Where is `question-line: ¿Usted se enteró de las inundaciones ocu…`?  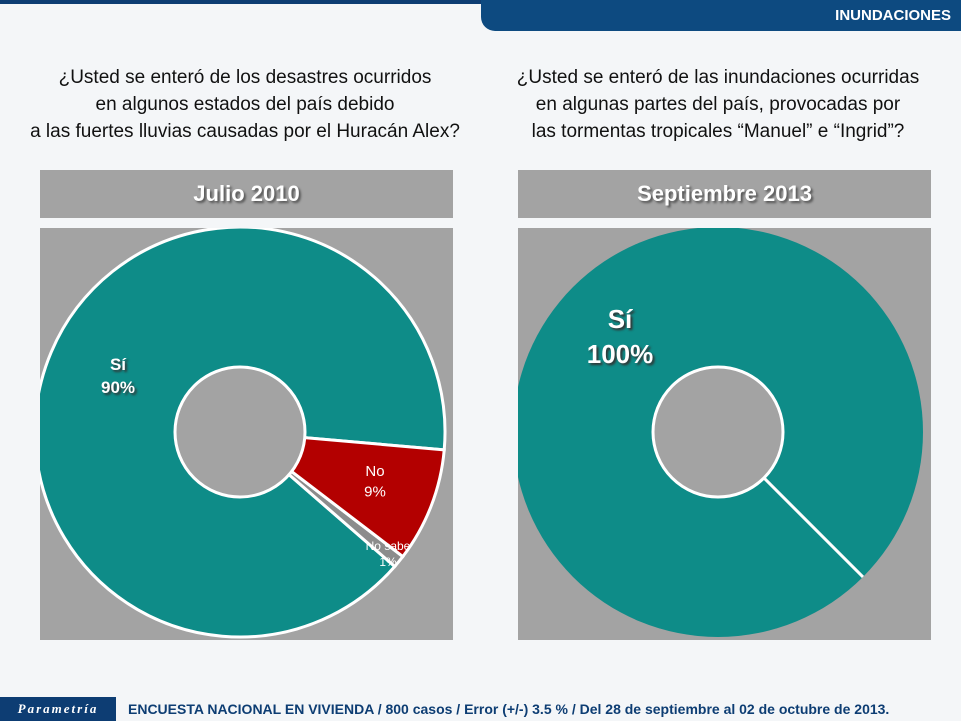
question-line: ¿Usted se enteró de las inundaciones ocu… is located at coordinates (718, 77).